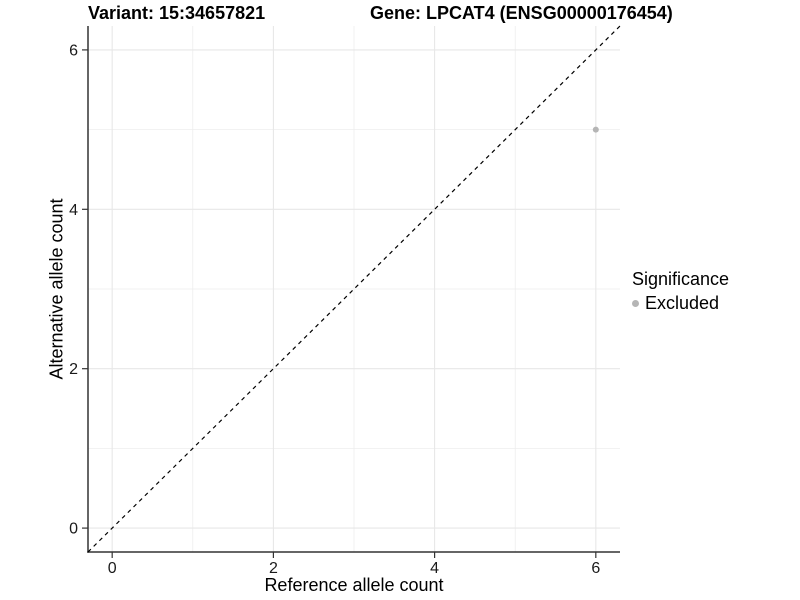 The width and height of the screenshot is (800, 600). I want to click on x-tick-label: 4, so click(434, 568).